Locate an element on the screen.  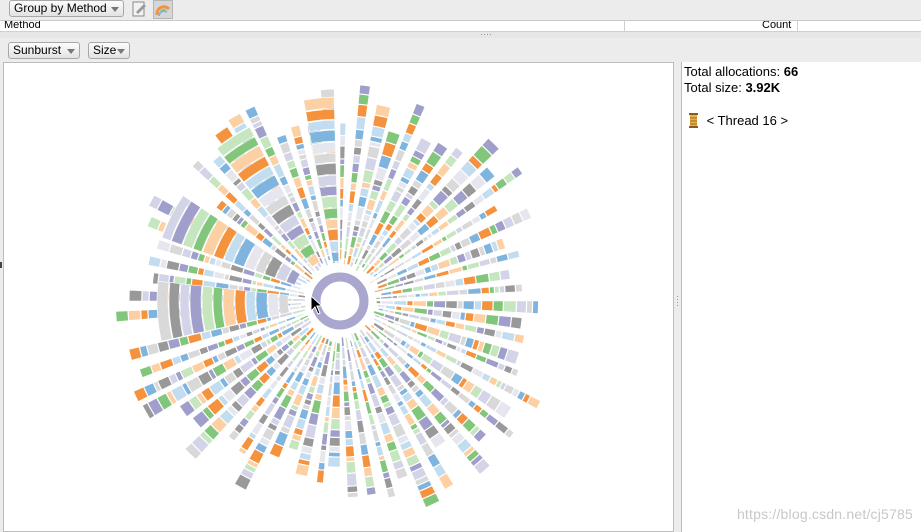
thread-row: < Thread 16 > is located at coordinates (738, 121).